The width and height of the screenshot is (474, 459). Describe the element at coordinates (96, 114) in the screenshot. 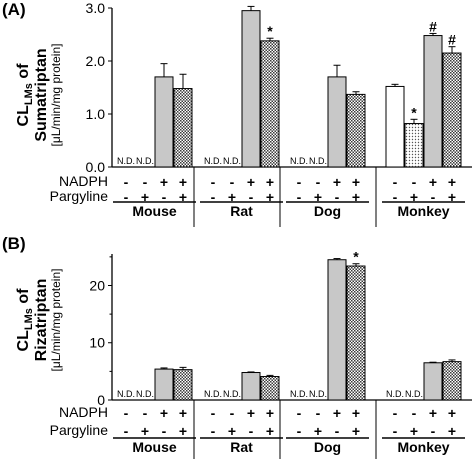

I see `y-tick-label: 1.0` at that location.